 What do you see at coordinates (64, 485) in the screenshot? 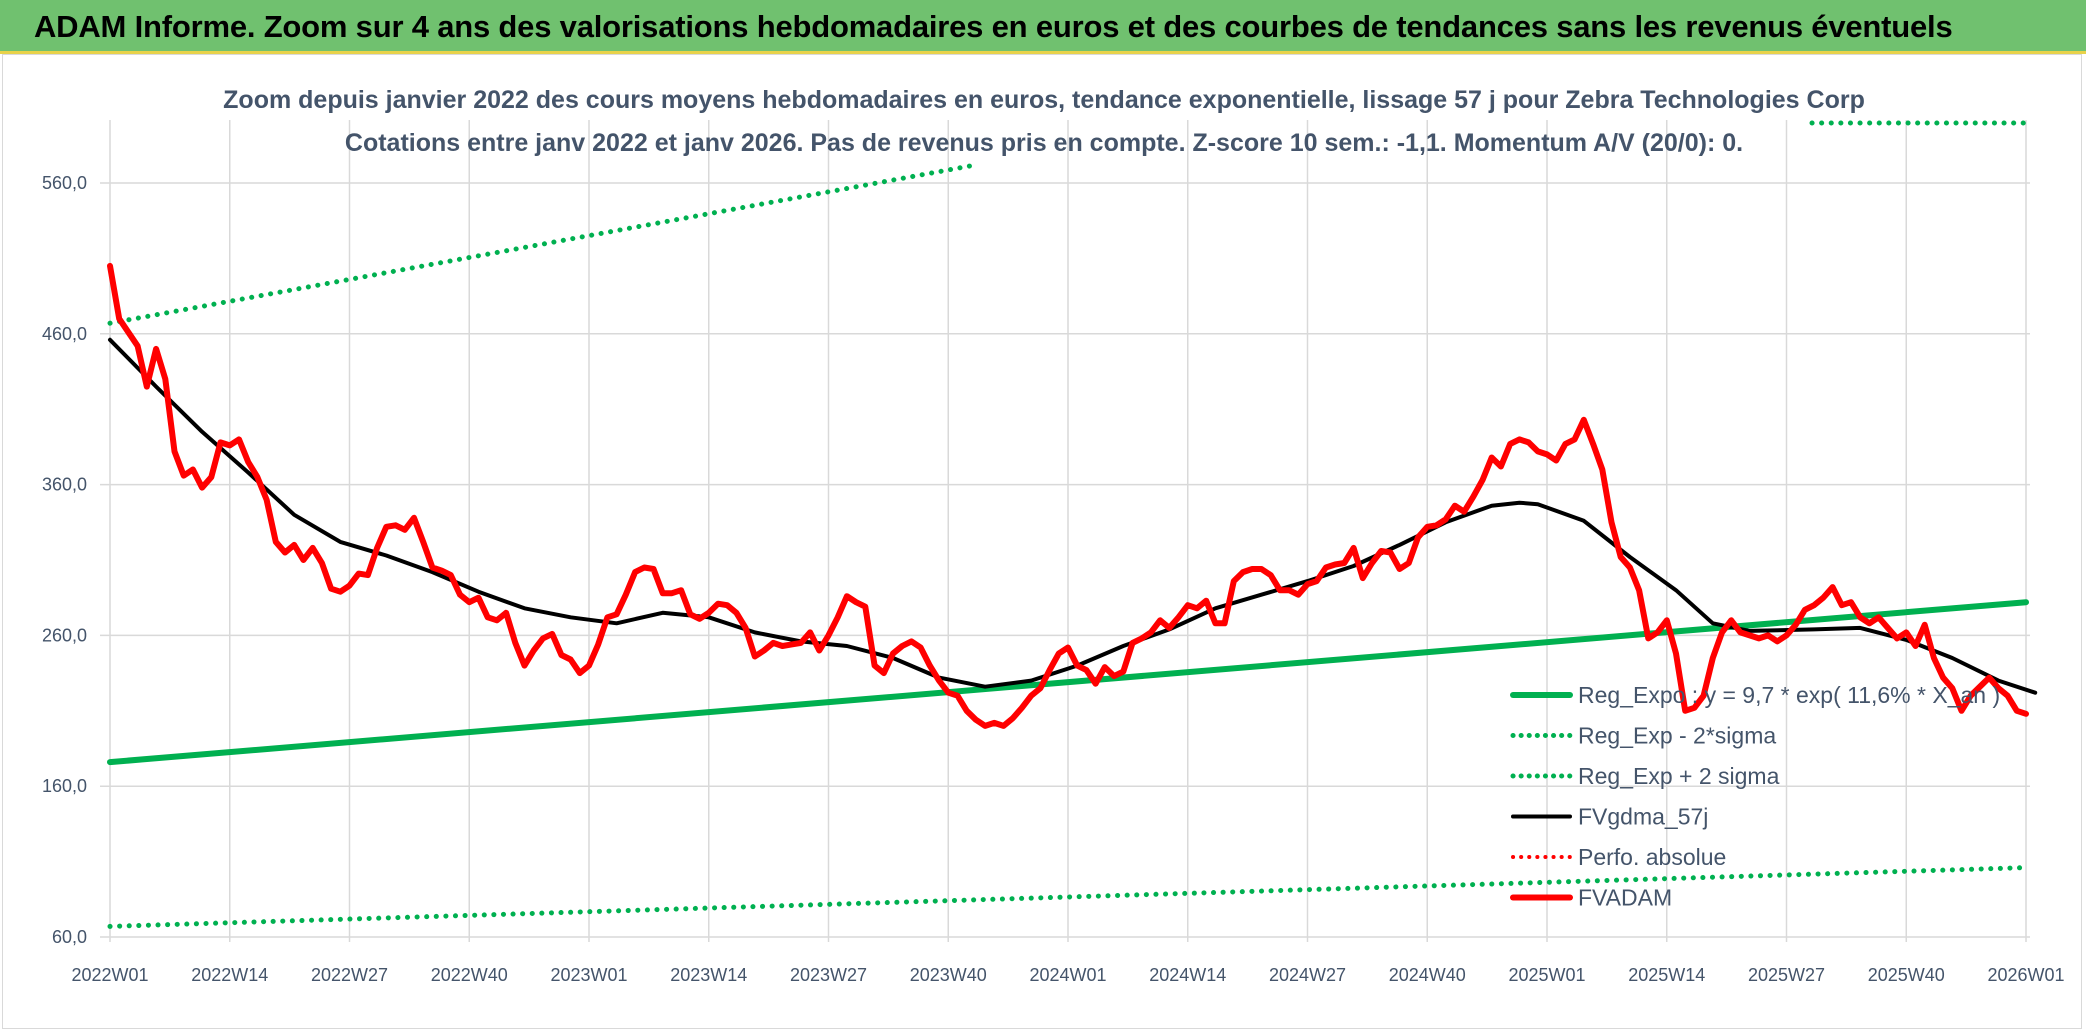
I see `y-tick-label: 360,0` at bounding box center [64, 485].